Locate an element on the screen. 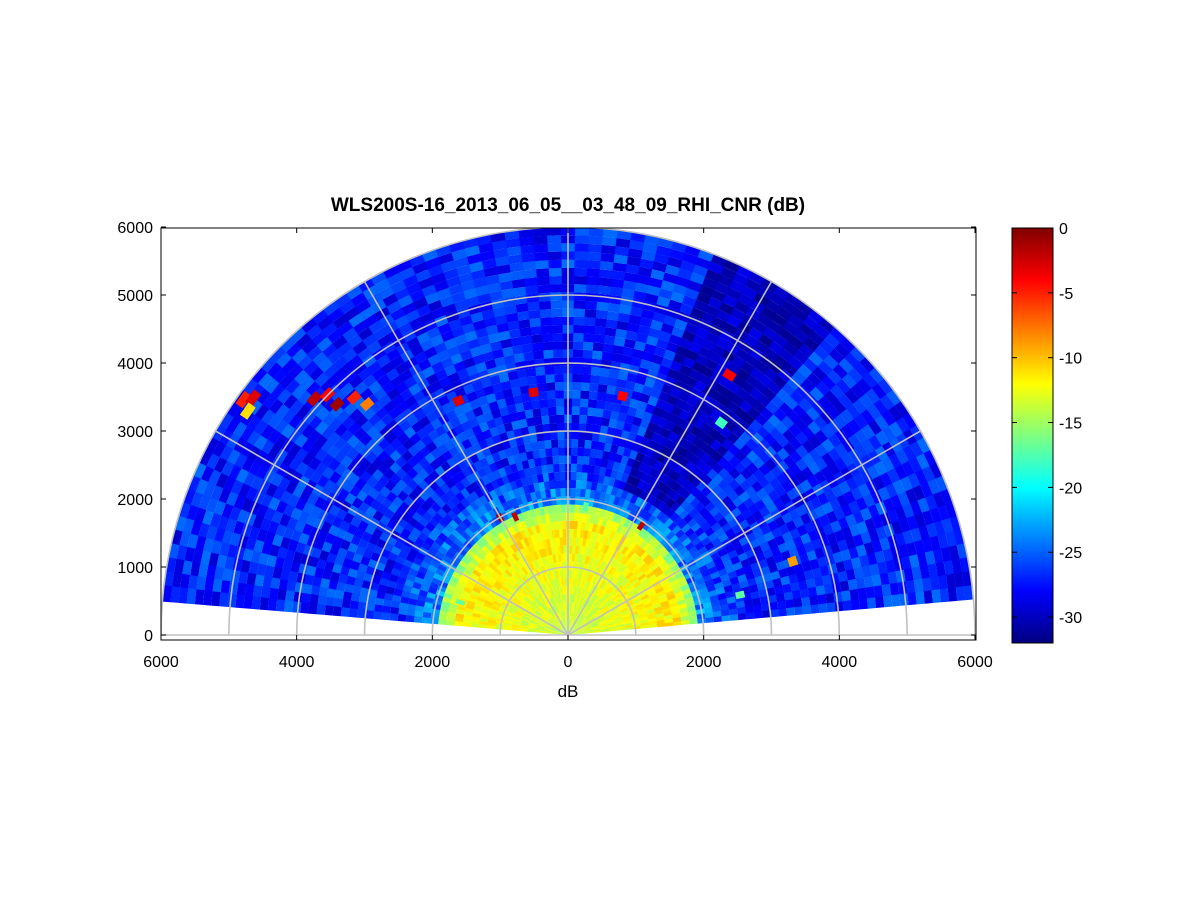  colorbar-scale is located at coordinates (1032, 435).